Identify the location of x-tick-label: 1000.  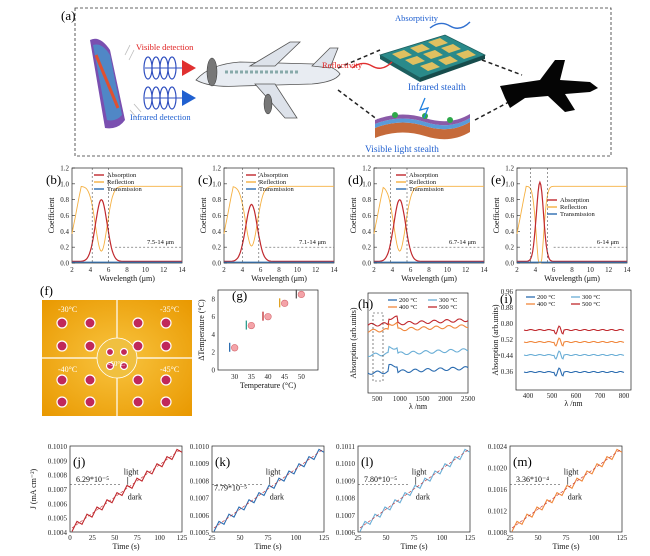
(400, 399).